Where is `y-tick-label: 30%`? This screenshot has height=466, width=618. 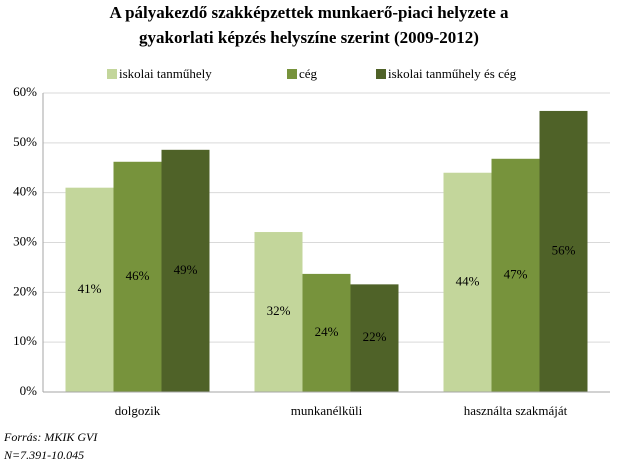
y-tick-label: 30% is located at coordinates (25, 240).